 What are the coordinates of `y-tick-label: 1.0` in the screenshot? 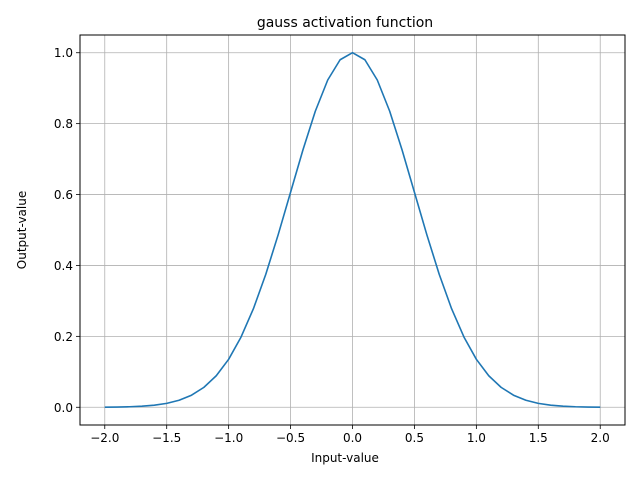 It's located at (63, 53).